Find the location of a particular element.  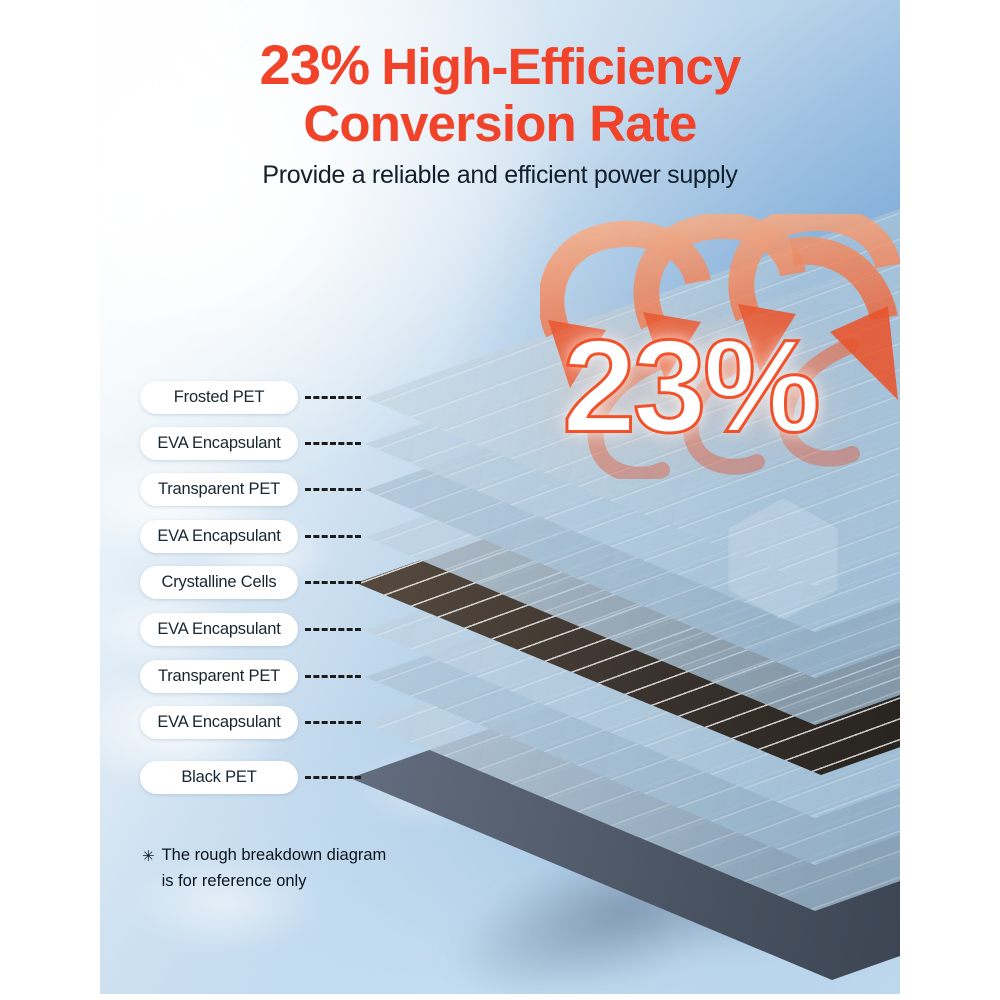

page-title: 23% High-Efficiency Conversion Rate is located at coordinates (500, 93).